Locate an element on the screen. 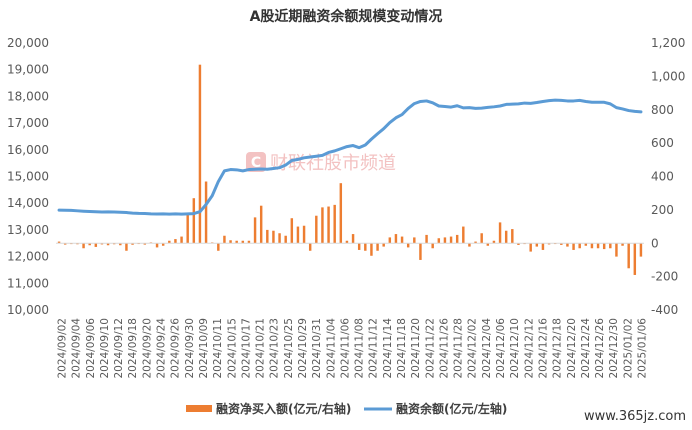  right-axis-tick-label: -400 is located at coordinates (664, 310).